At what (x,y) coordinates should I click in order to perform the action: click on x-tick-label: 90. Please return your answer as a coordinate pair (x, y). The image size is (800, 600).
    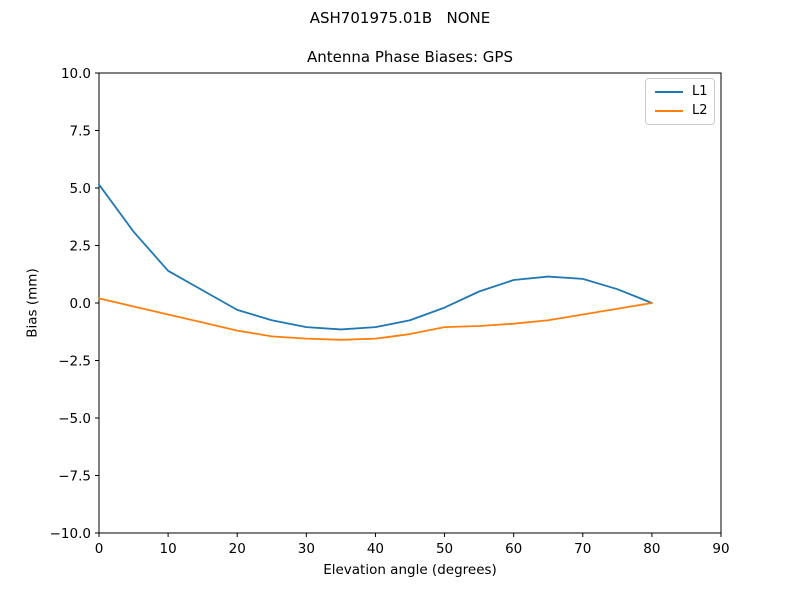
    Looking at the image, I should click on (720, 549).